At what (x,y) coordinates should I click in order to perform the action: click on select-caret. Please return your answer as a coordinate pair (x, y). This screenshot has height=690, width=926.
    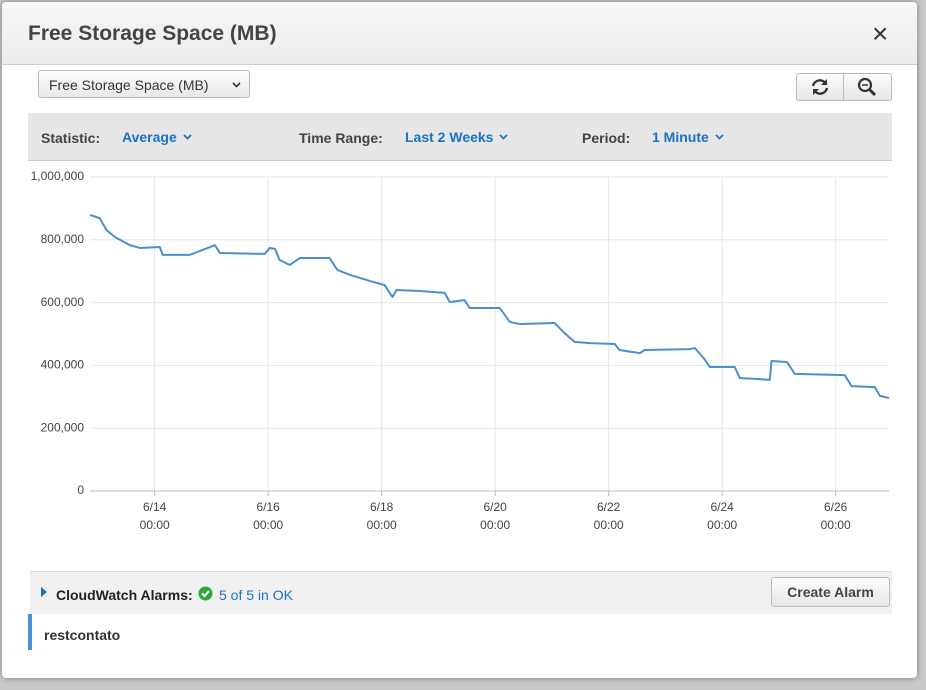
    Looking at the image, I should click on (236, 85).